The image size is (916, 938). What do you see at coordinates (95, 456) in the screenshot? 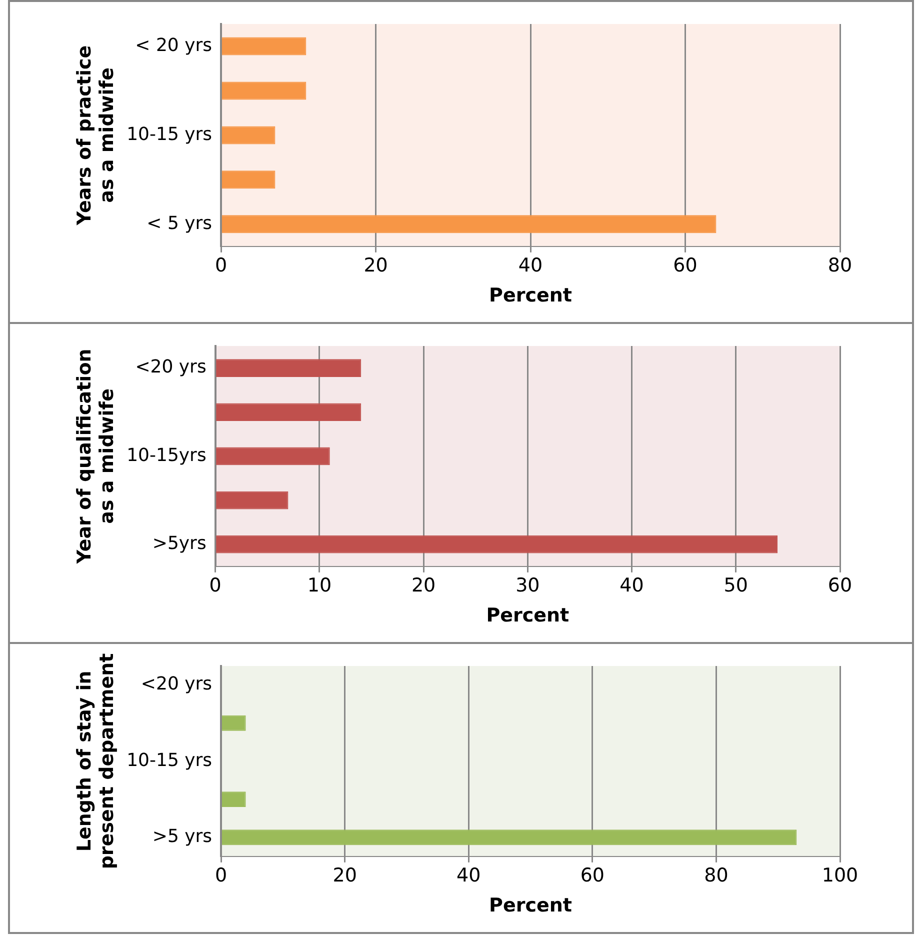
I see `y-axis-title: Year of qualification as a midwife` at bounding box center [95, 456].